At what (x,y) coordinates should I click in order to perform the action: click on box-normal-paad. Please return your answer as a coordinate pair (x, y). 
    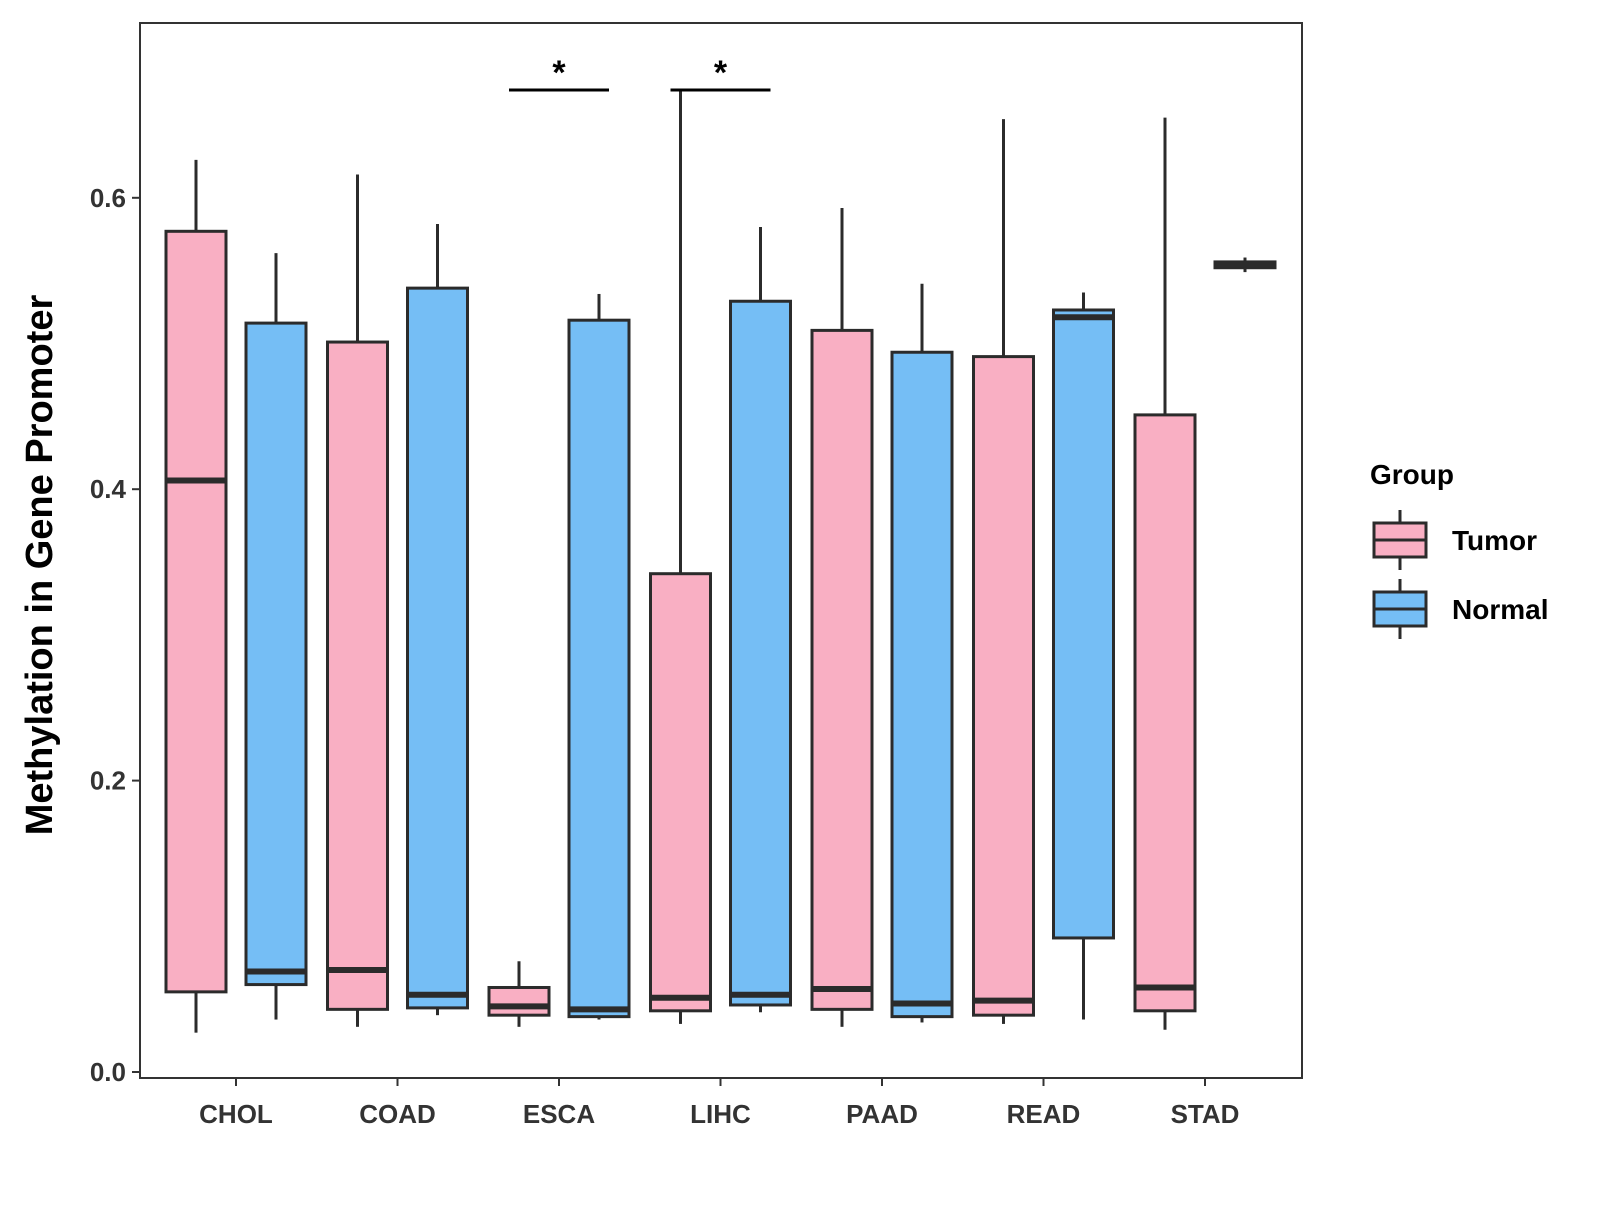
    Looking at the image, I should click on (922, 653).